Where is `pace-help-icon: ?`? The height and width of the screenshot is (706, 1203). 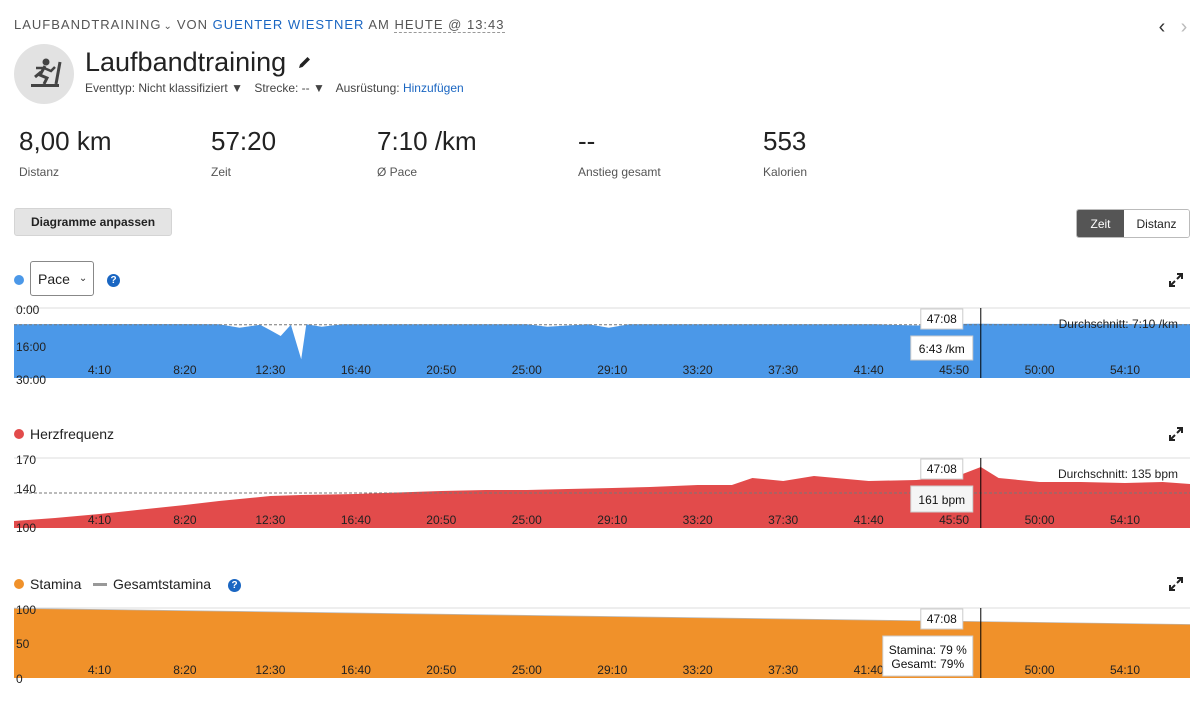
pace-help-icon: ? is located at coordinates (113, 280).